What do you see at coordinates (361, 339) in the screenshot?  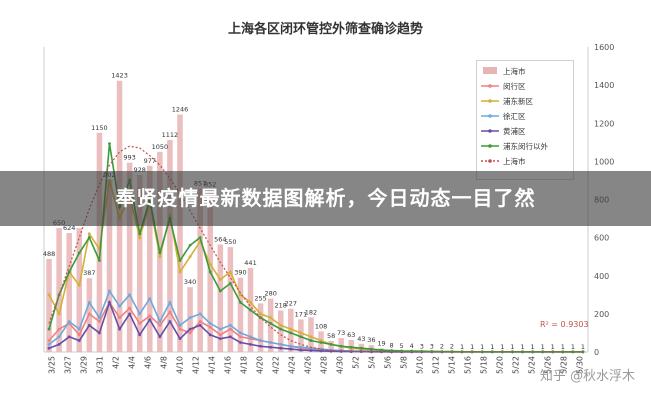 I see `bar-value-label: 43` at bounding box center [361, 339].